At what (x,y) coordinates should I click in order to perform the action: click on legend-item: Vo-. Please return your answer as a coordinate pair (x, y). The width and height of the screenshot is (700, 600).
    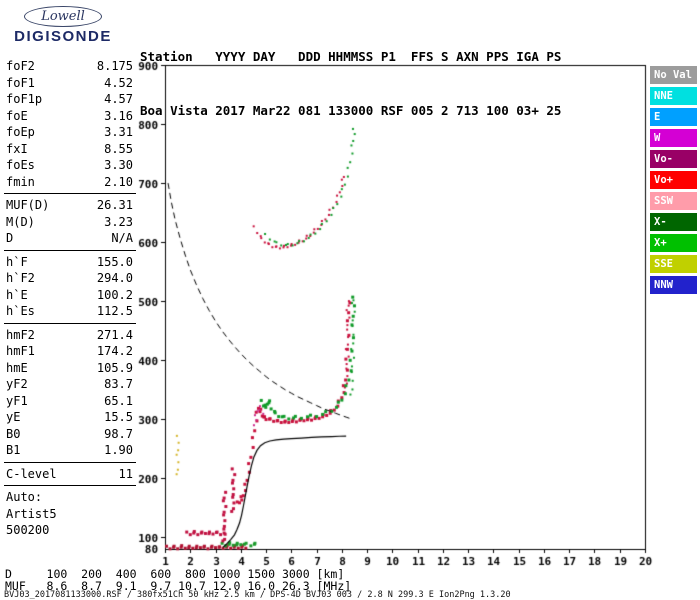
    Looking at the image, I should click on (673, 159).